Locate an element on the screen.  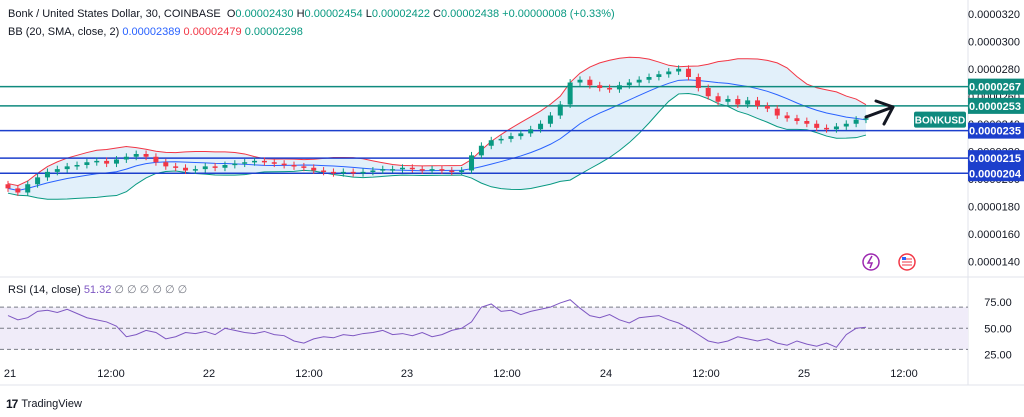
arrow-head is located at coordinates (884, 112).